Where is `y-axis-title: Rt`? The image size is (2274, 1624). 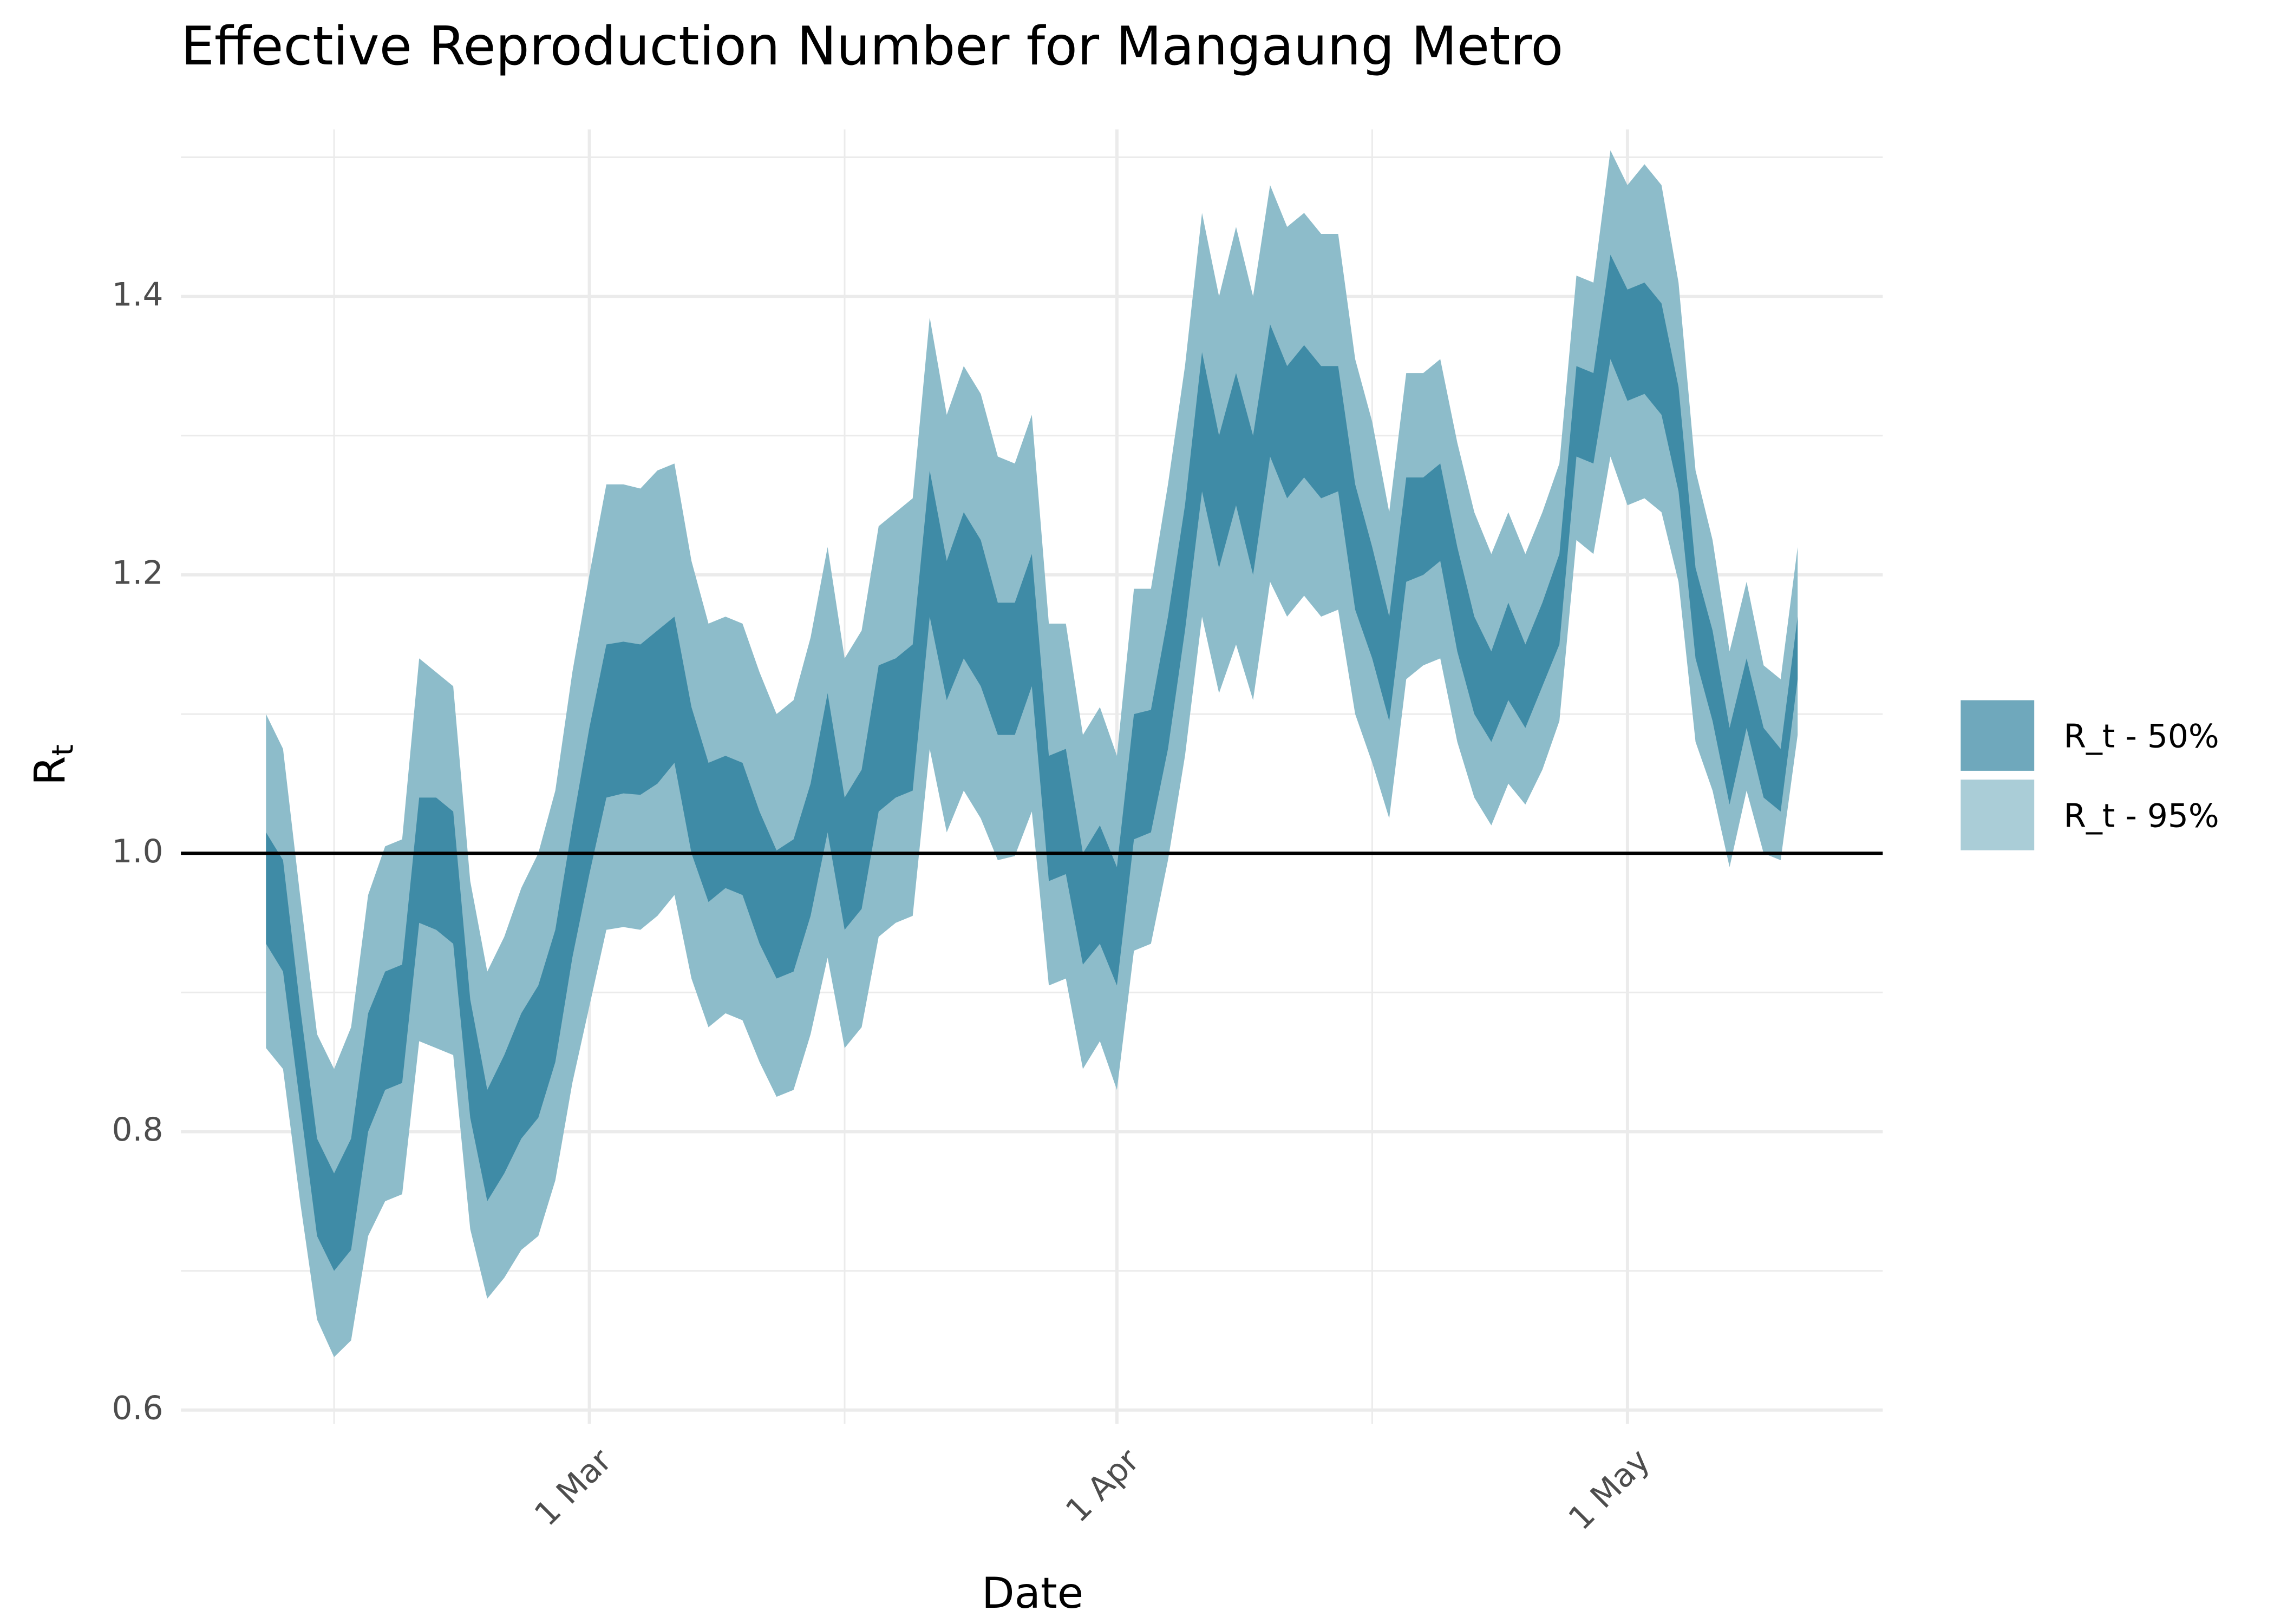
y-axis-title: Rt is located at coordinates (52, 764).